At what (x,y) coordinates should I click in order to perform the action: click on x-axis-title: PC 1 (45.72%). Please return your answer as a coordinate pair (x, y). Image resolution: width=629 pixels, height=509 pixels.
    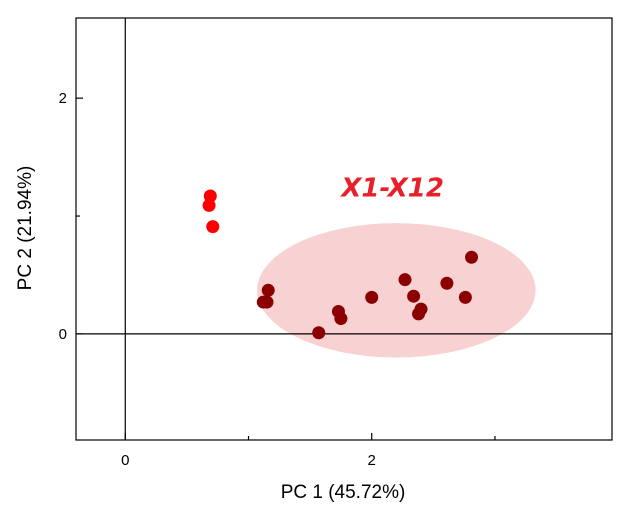
    Looking at the image, I should click on (343, 492).